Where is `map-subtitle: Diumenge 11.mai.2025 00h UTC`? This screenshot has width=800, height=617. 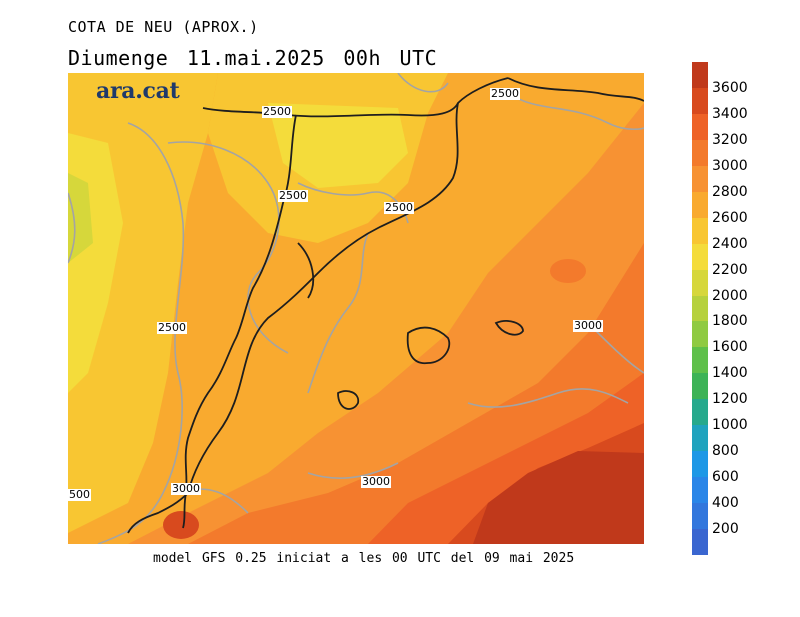
map-subtitle: Diumenge 11.mai.2025 00h UTC is located at coordinates (253, 58).